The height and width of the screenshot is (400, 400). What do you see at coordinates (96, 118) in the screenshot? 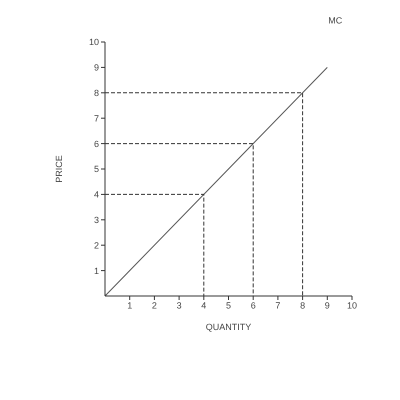
I see `y-tick-label: 7` at bounding box center [96, 118].